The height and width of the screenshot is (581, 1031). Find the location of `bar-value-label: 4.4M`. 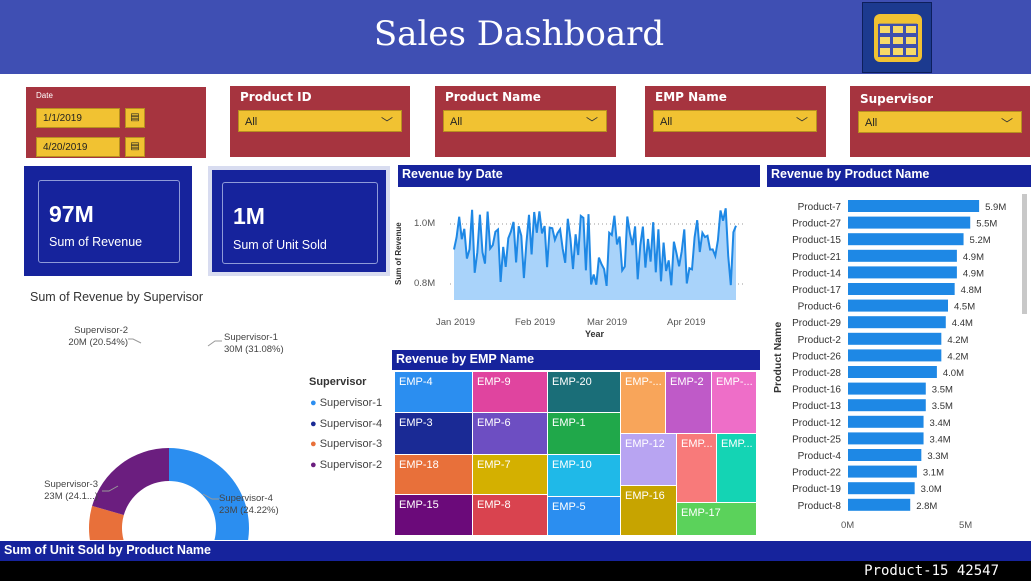

bar-value-label: 4.4M is located at coordinates (962, 323).